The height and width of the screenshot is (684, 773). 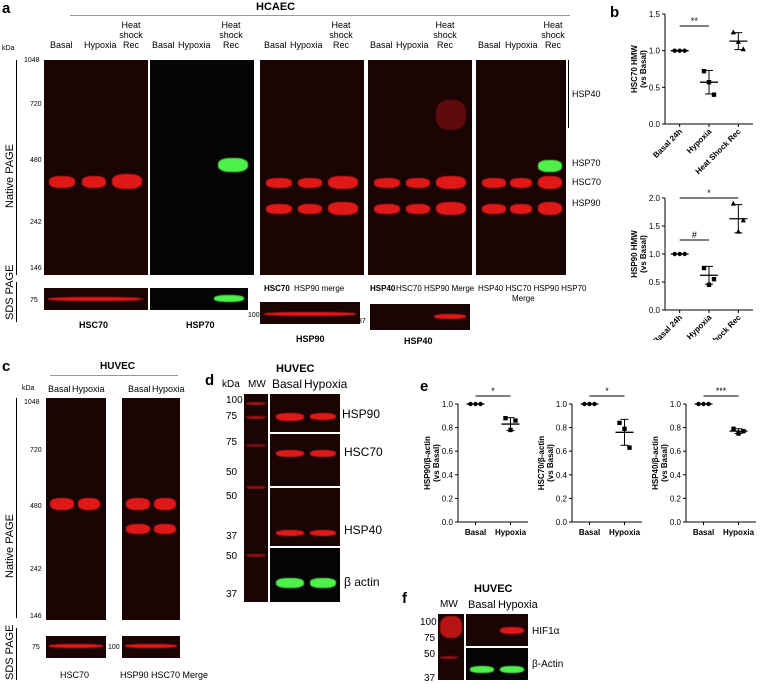 I want to click on mw-37: 37, so click(x=362, y=321).